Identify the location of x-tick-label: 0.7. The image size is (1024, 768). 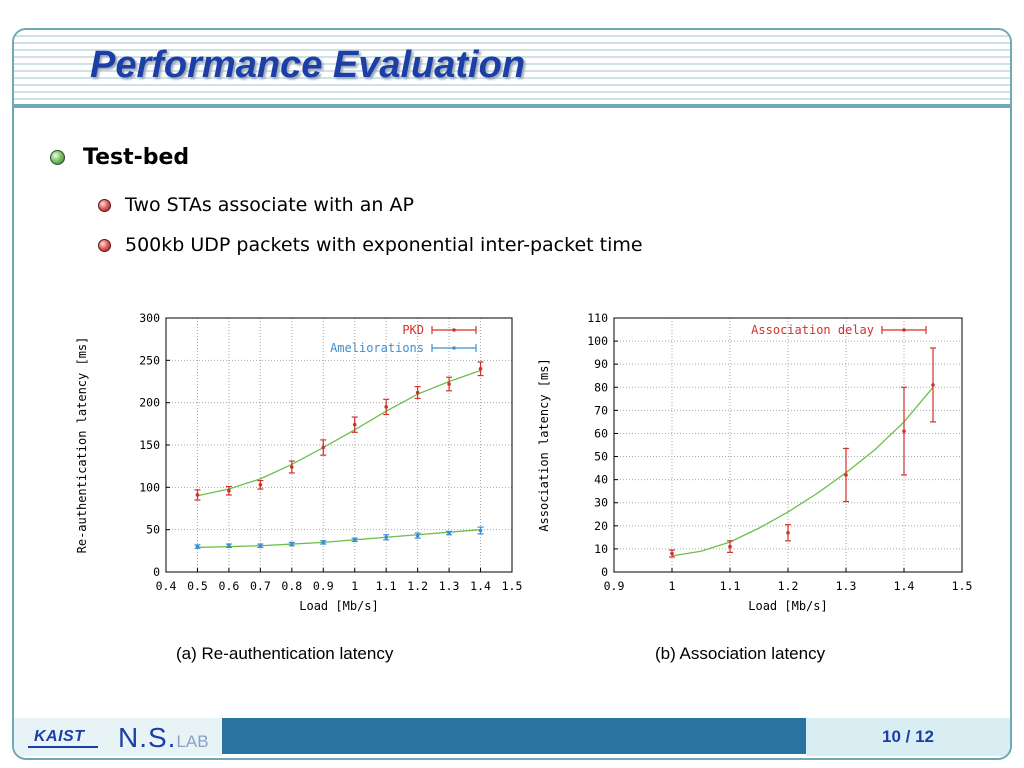
(260, 586).